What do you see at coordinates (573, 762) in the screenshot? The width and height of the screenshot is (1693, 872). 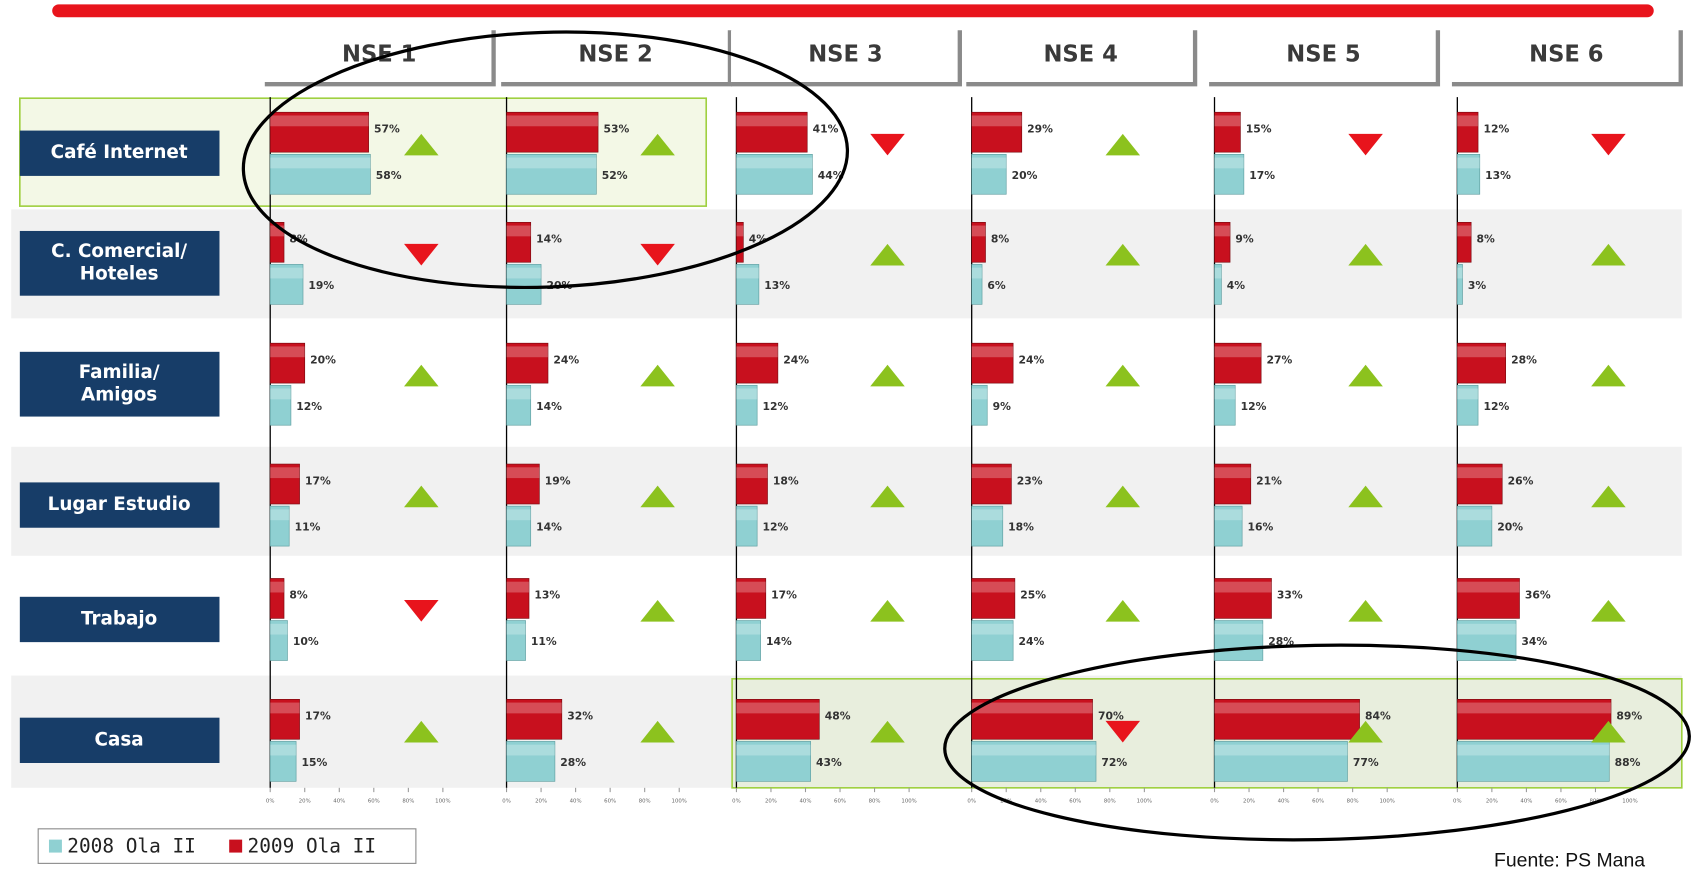 I see `value-label: 28%` at bounding box center [573, 762].